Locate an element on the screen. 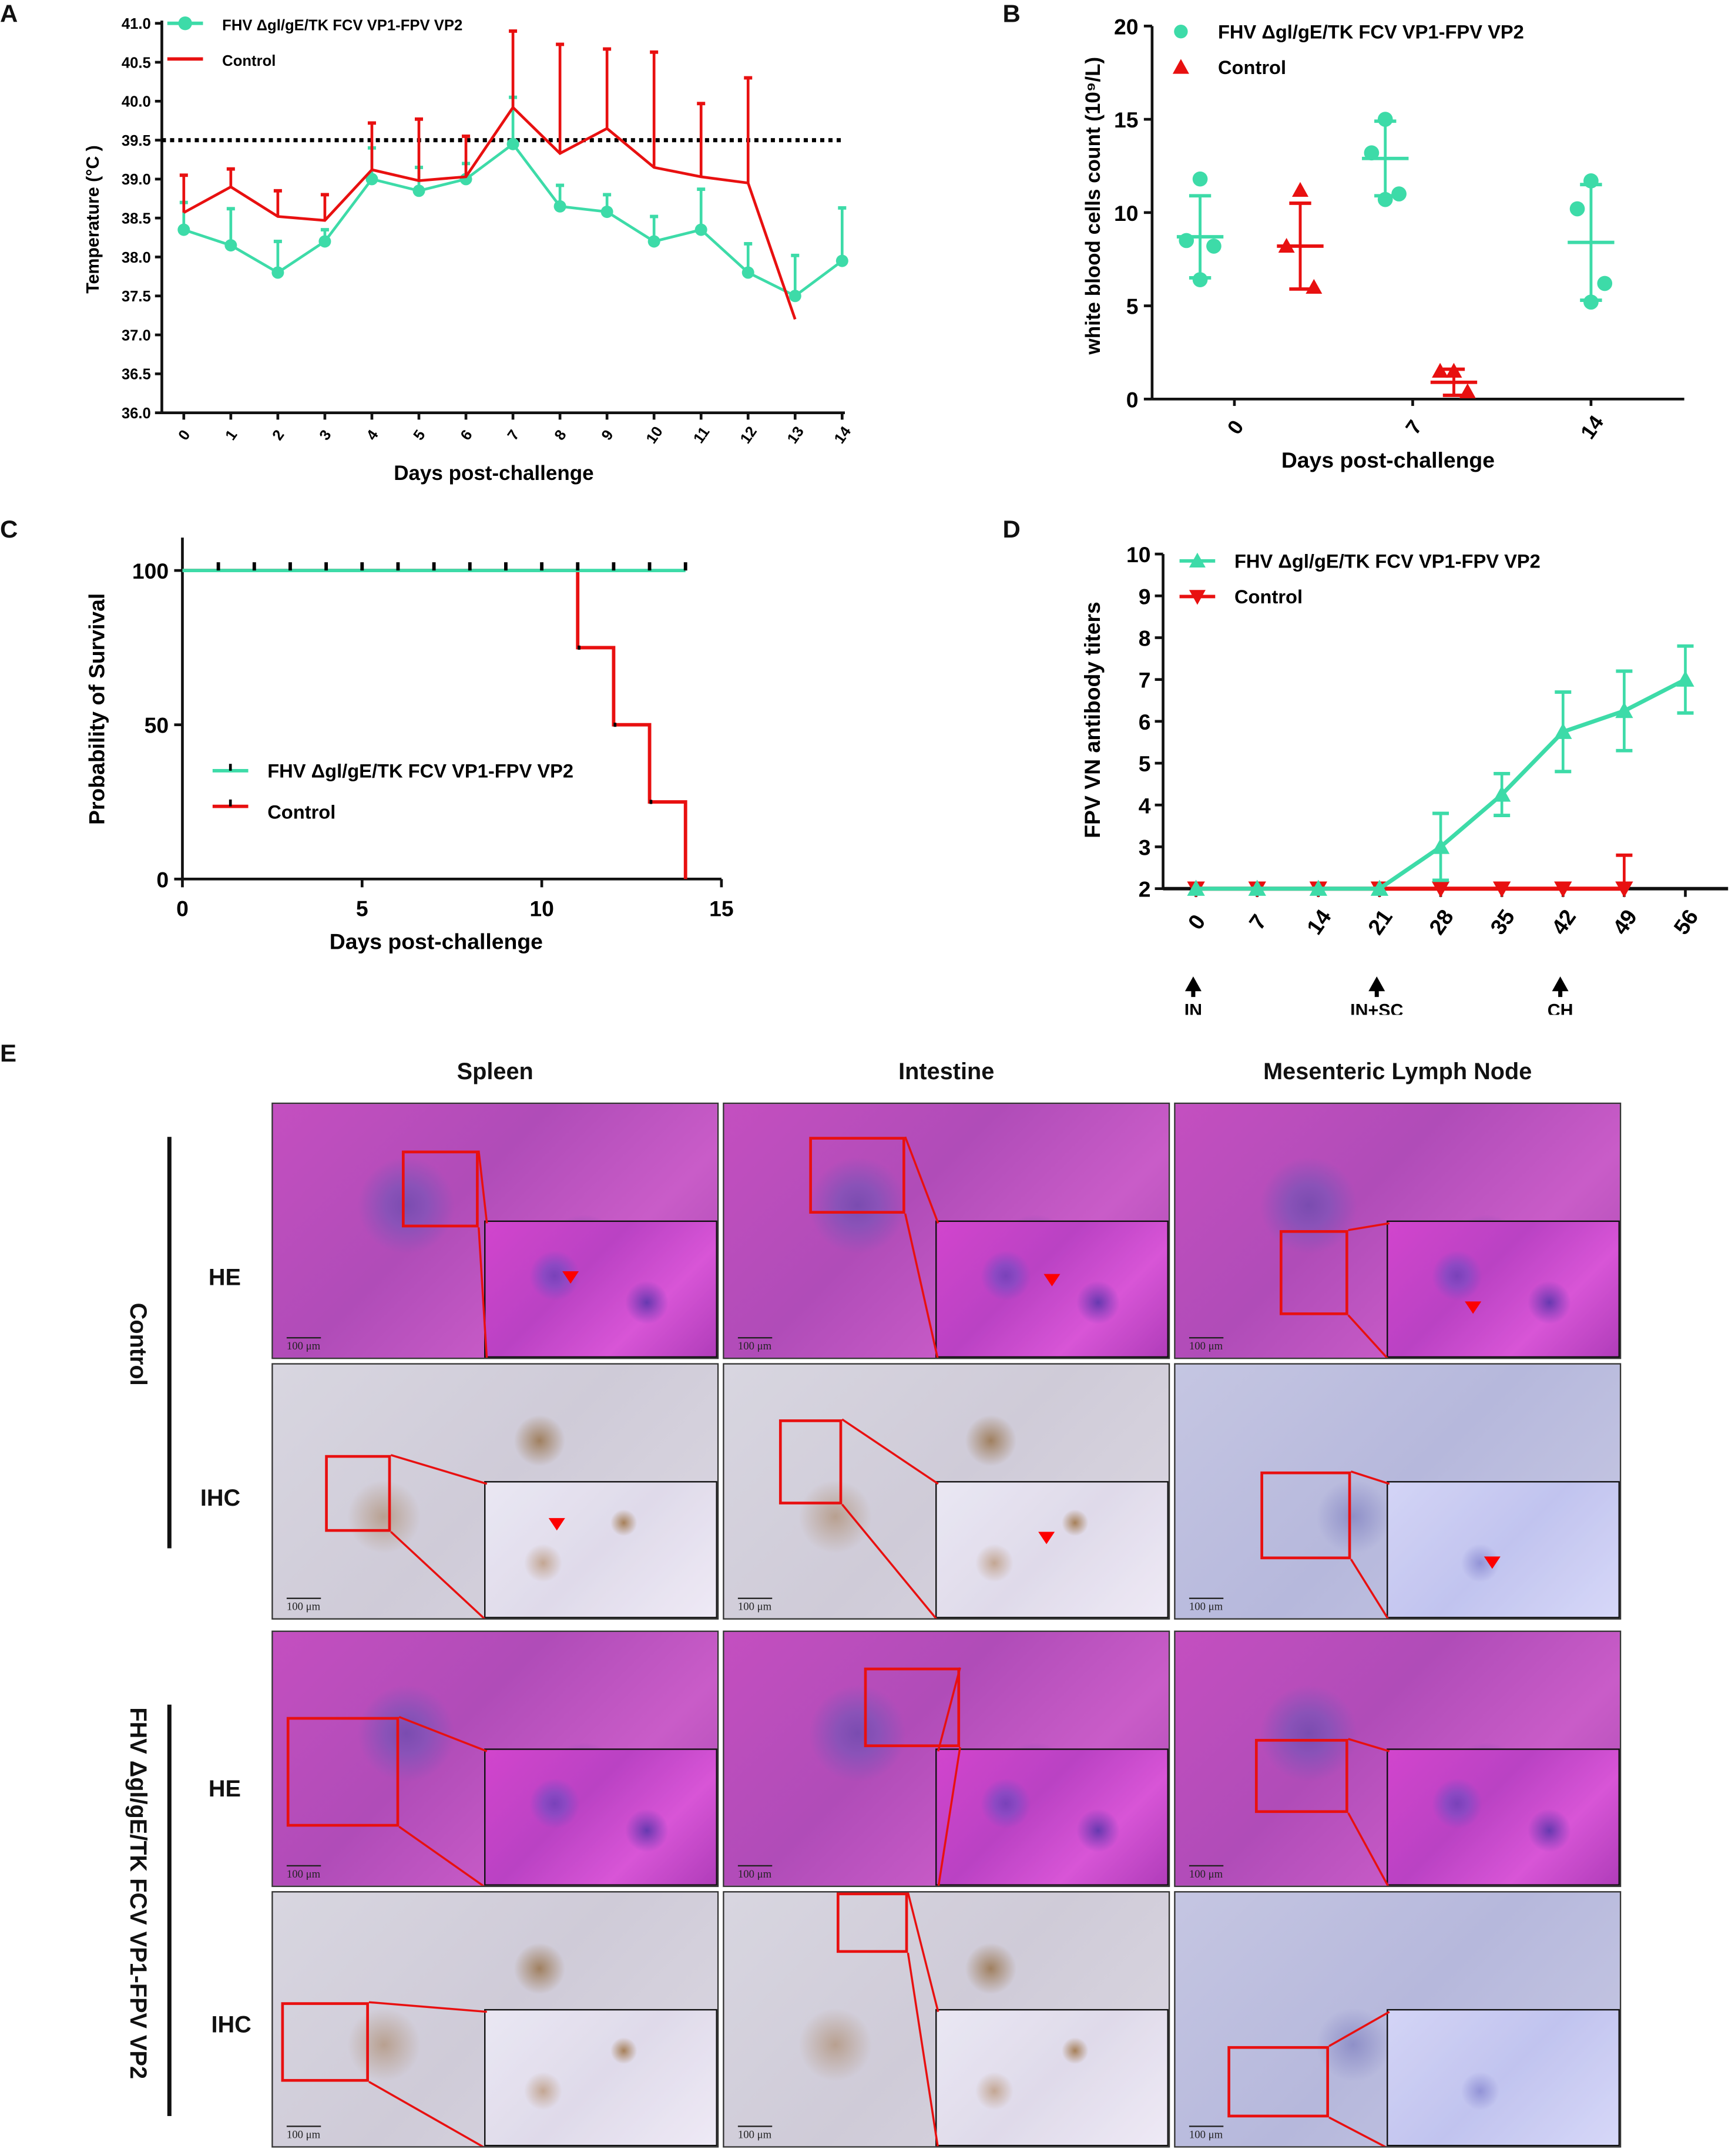 This screenshot has width=1735, height=2156. x-tick-label: 14 is located at coordinates (843, 435).